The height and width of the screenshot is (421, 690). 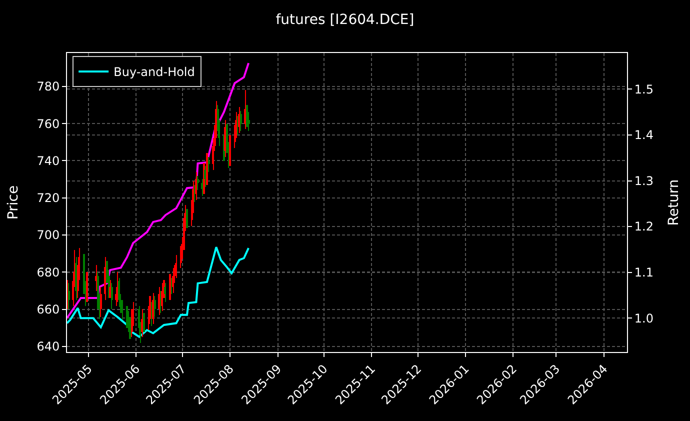 What do you see at coordinates (644, 273) in the screenshot?
I see `y2-tick-label: 1.1` at bounding box center [644, 273].